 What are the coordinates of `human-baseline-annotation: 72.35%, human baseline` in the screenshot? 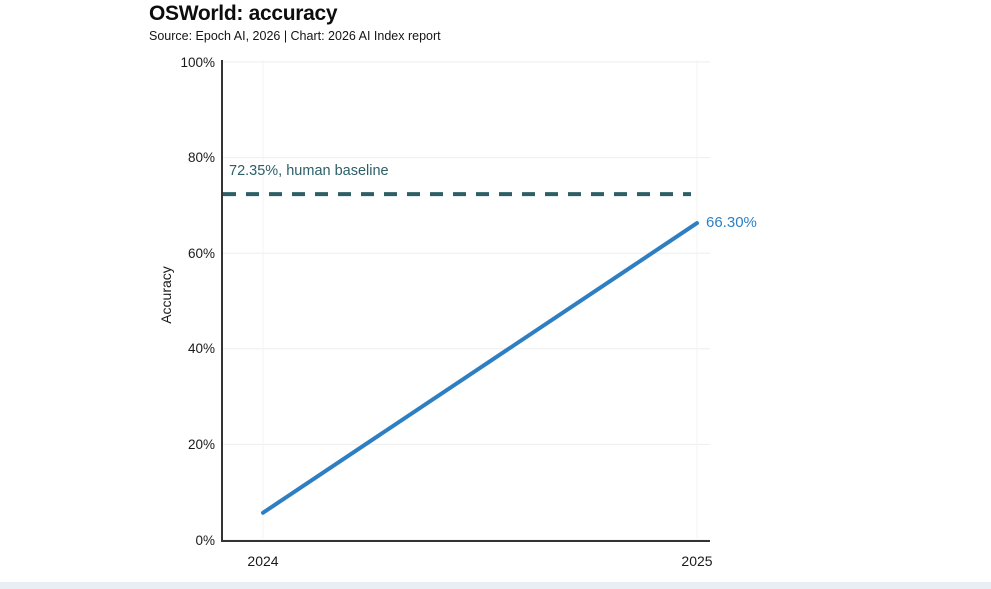 It's located at (309, 171).